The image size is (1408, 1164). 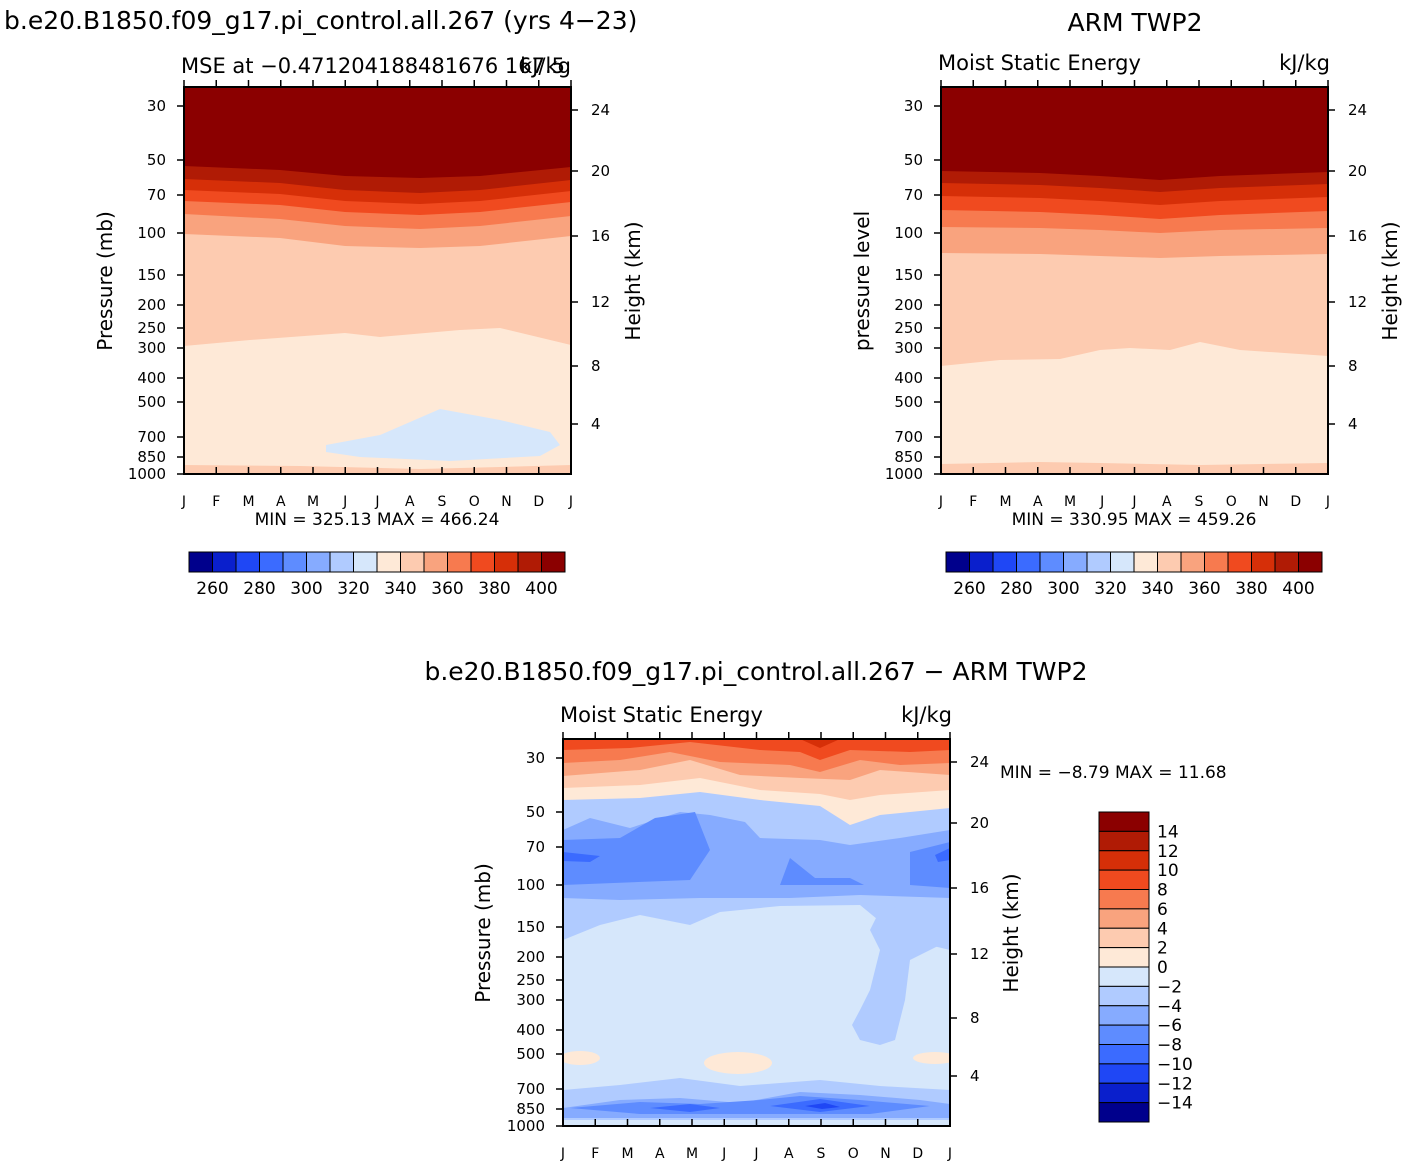 I want to click on obs-colorbar-label: 320, so click(x=1110, y=589).